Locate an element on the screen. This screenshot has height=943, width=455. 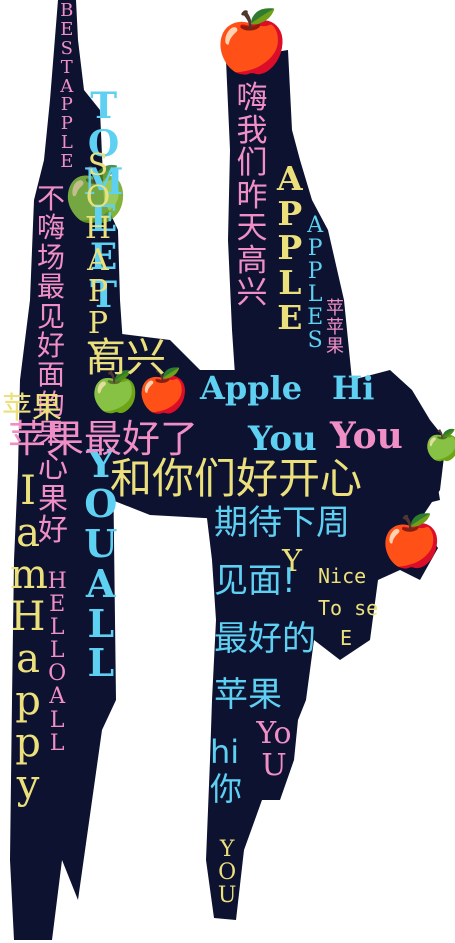
so-happy-text: SOHAPPY is located at coordinates (98, 260).